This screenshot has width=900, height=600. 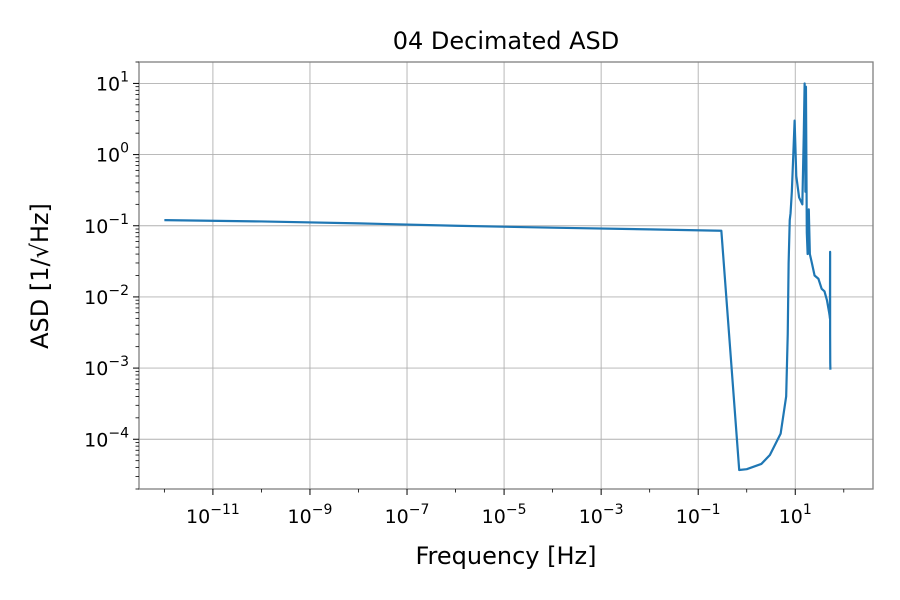 What do you see at coordinates (112, 82) in the screenshot?
I see `y-tick-label: 10¹` at bounding box center [112, 82].